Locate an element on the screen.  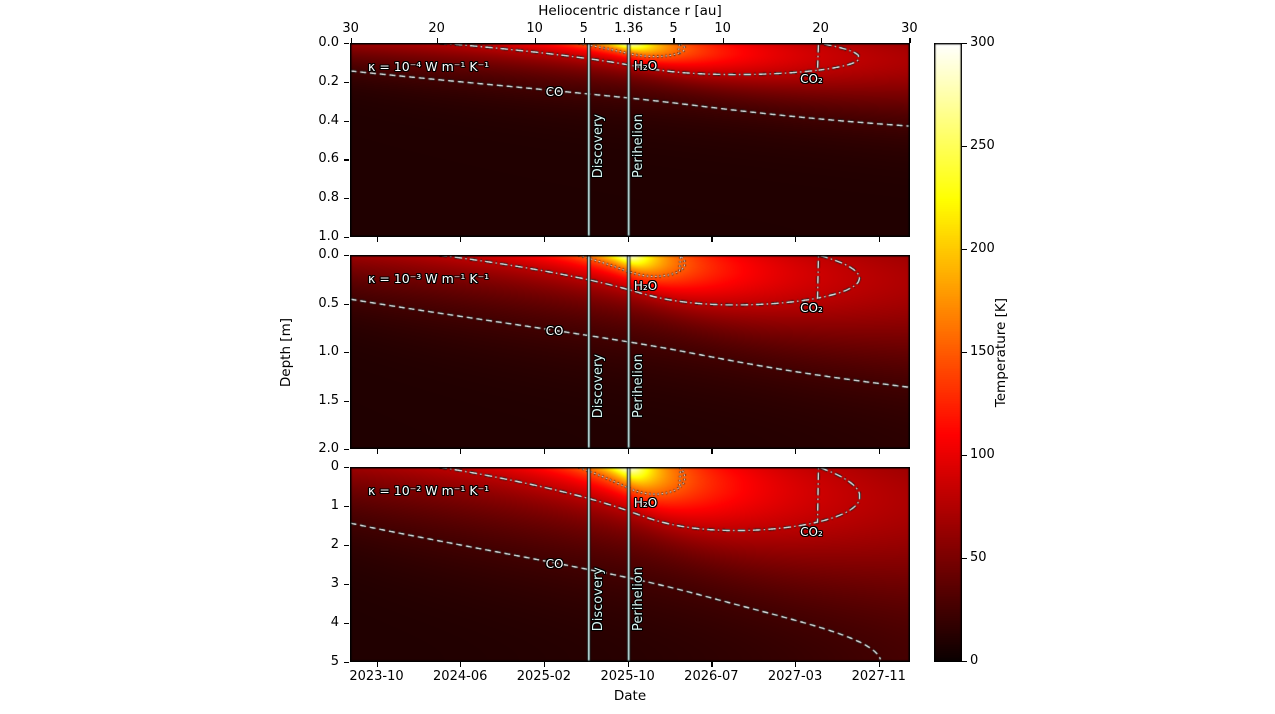
top-axis-title: Heliocentric distance r [au] is located at coordinates (630, 11).